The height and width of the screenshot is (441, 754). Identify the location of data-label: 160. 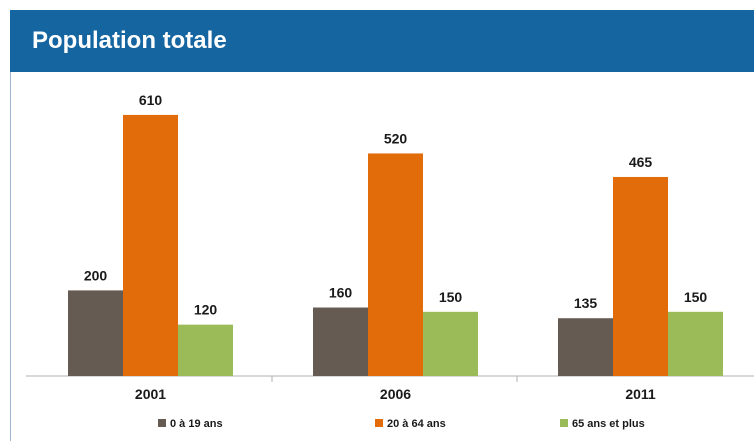
(341, 293).